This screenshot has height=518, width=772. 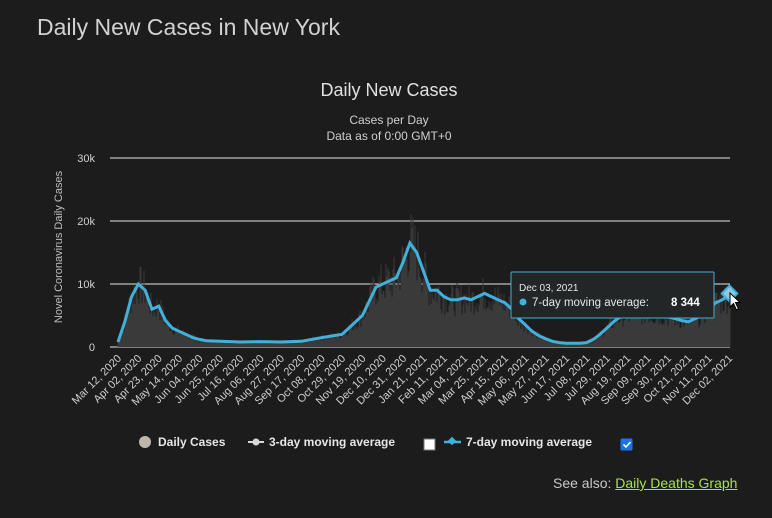 What do you see at coordinates (523, 302) in the screenshot?
I see `tooltip-series-dot` at bounding box center [523, 302].